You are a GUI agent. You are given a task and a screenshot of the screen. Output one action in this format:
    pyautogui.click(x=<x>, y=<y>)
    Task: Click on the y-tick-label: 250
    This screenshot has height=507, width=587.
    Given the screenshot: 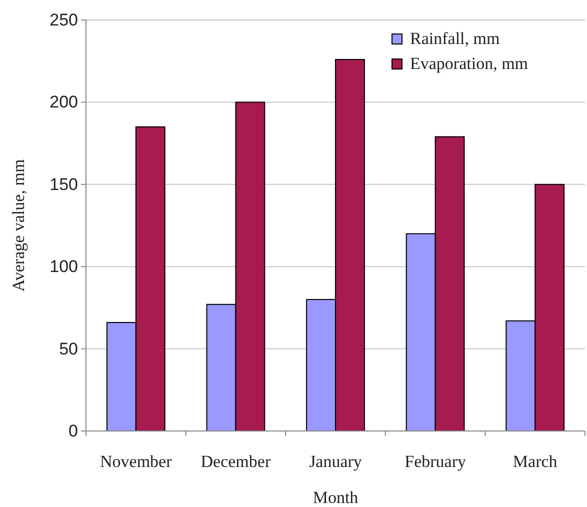 What is the action you would take?
    pyautogui.click(x=64, y=20)
    